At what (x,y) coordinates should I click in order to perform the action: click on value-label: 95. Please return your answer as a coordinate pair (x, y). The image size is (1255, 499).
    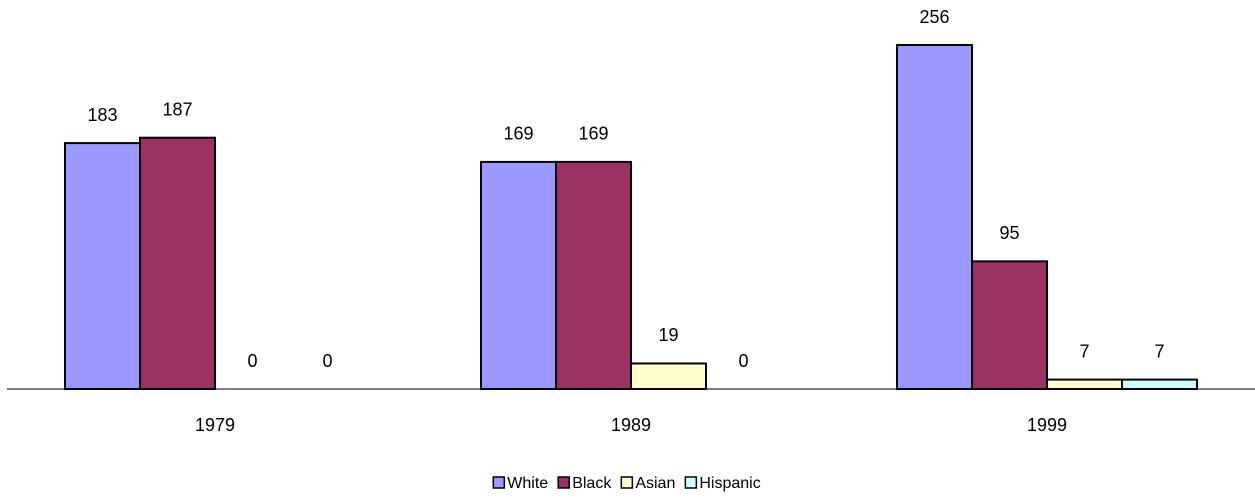
    Looking at the image, I should click on (1009, 233).